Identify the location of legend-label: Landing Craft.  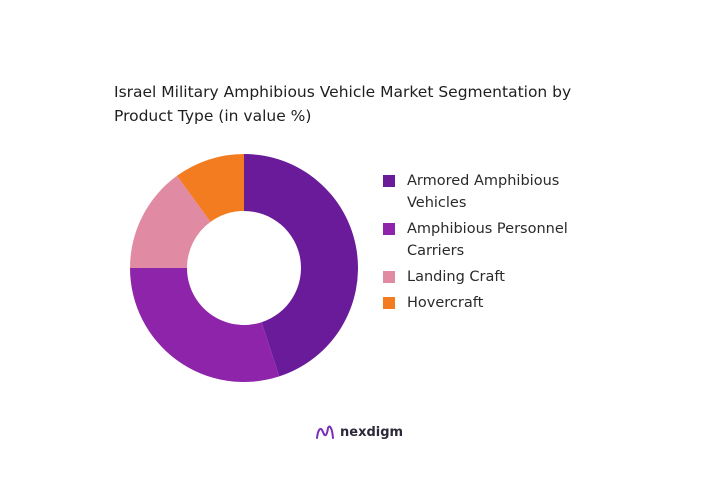
(456, 277).